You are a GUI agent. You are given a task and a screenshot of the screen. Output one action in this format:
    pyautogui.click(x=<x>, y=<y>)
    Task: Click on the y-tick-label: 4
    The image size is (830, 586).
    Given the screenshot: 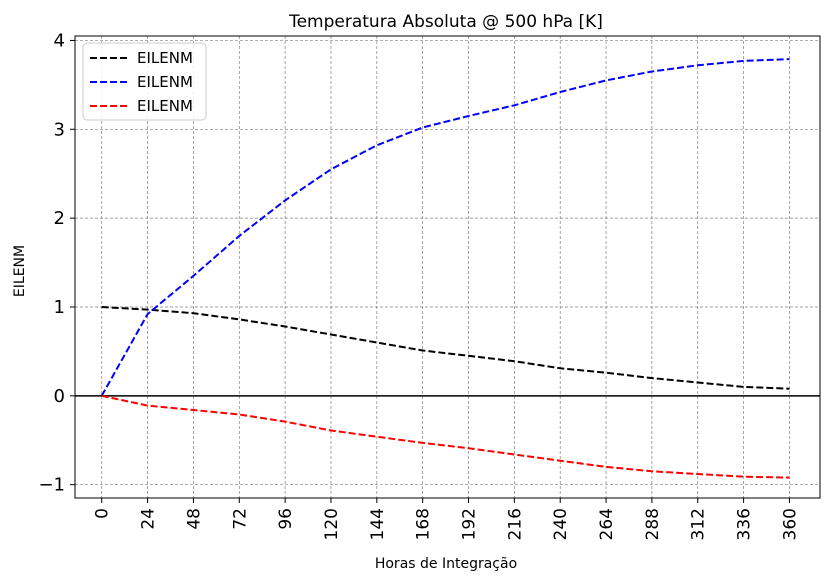 What is the action you would take?
    pyautogui.click(x=59, y=40)
    